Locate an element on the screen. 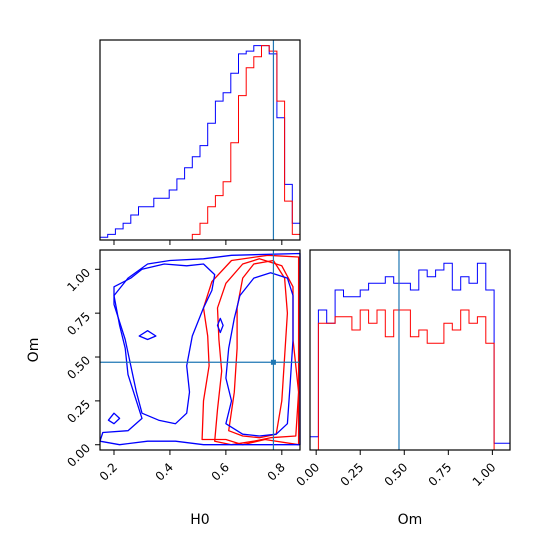 The image size is (550, 550). om-marginal-frame is located at coordinates (410, 350).